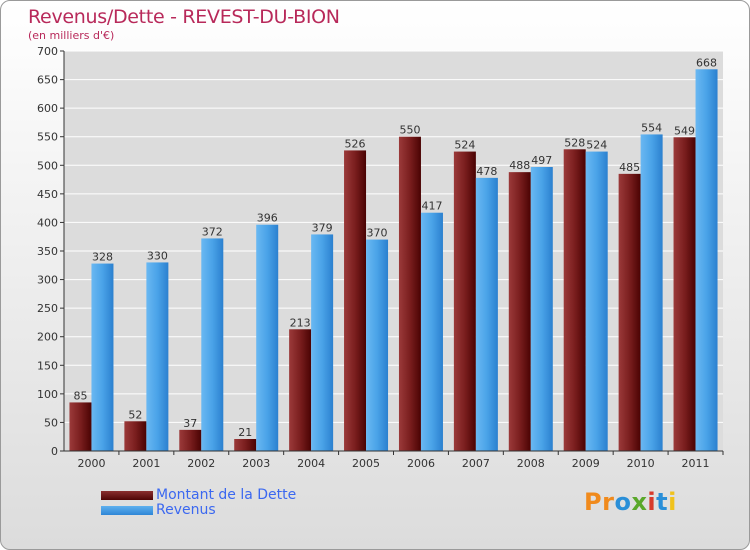  I want to click on y-tick-label: 200, so click(47, 337).